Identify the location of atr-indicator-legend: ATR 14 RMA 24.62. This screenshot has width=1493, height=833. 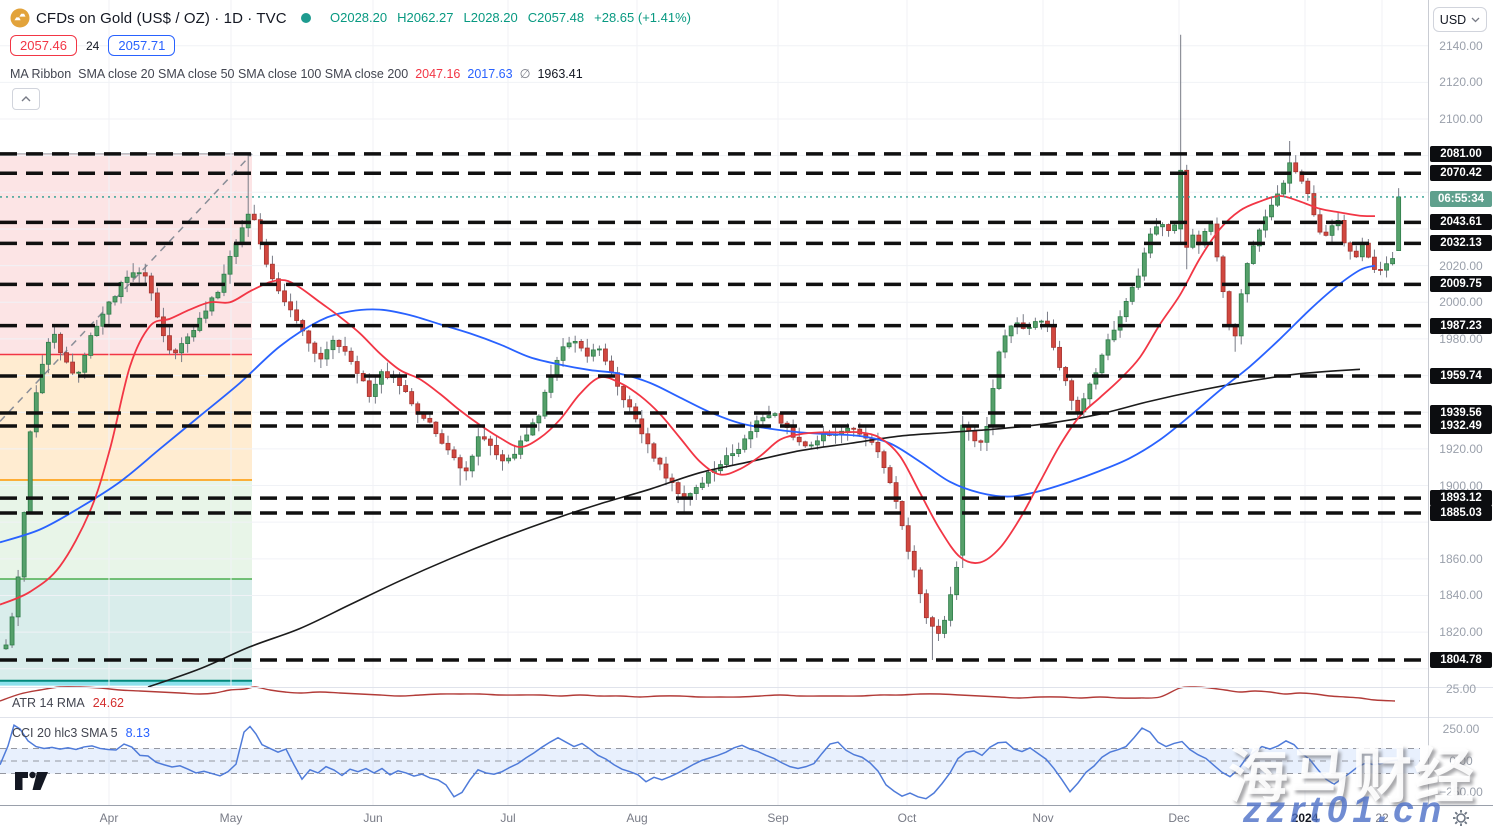
(68, 703).